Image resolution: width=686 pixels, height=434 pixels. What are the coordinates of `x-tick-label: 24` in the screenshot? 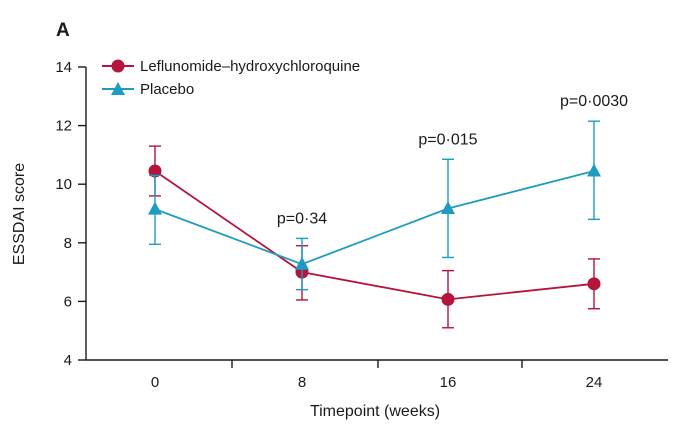 It's located at (594, 382).